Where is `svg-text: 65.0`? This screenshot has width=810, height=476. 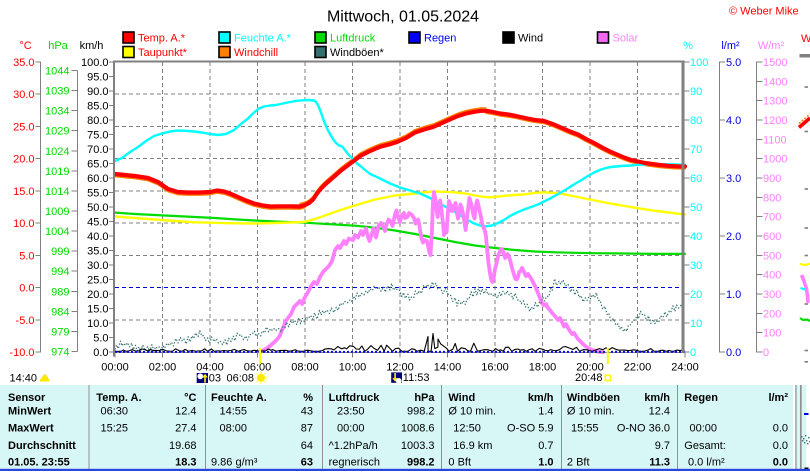 svg-text: 65.0 is located at coordinates (97, 165).